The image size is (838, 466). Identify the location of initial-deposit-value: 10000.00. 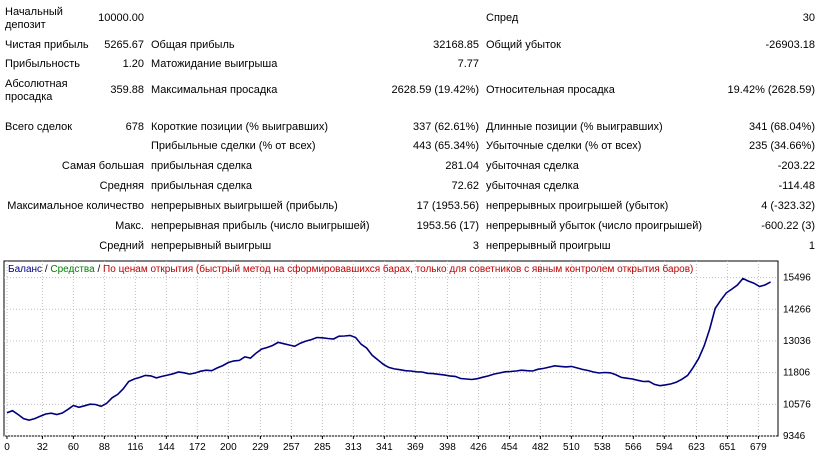
(121, 18).